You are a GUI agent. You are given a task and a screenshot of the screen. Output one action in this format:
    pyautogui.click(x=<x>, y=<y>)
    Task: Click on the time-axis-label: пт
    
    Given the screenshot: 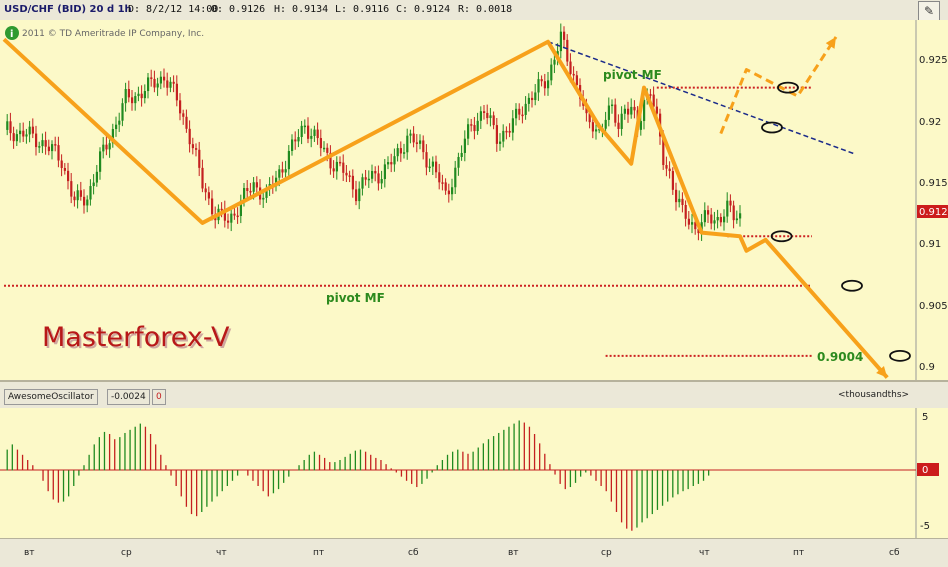 What is the action you would take?
    pyautogui.click(x=798, y=553)
    